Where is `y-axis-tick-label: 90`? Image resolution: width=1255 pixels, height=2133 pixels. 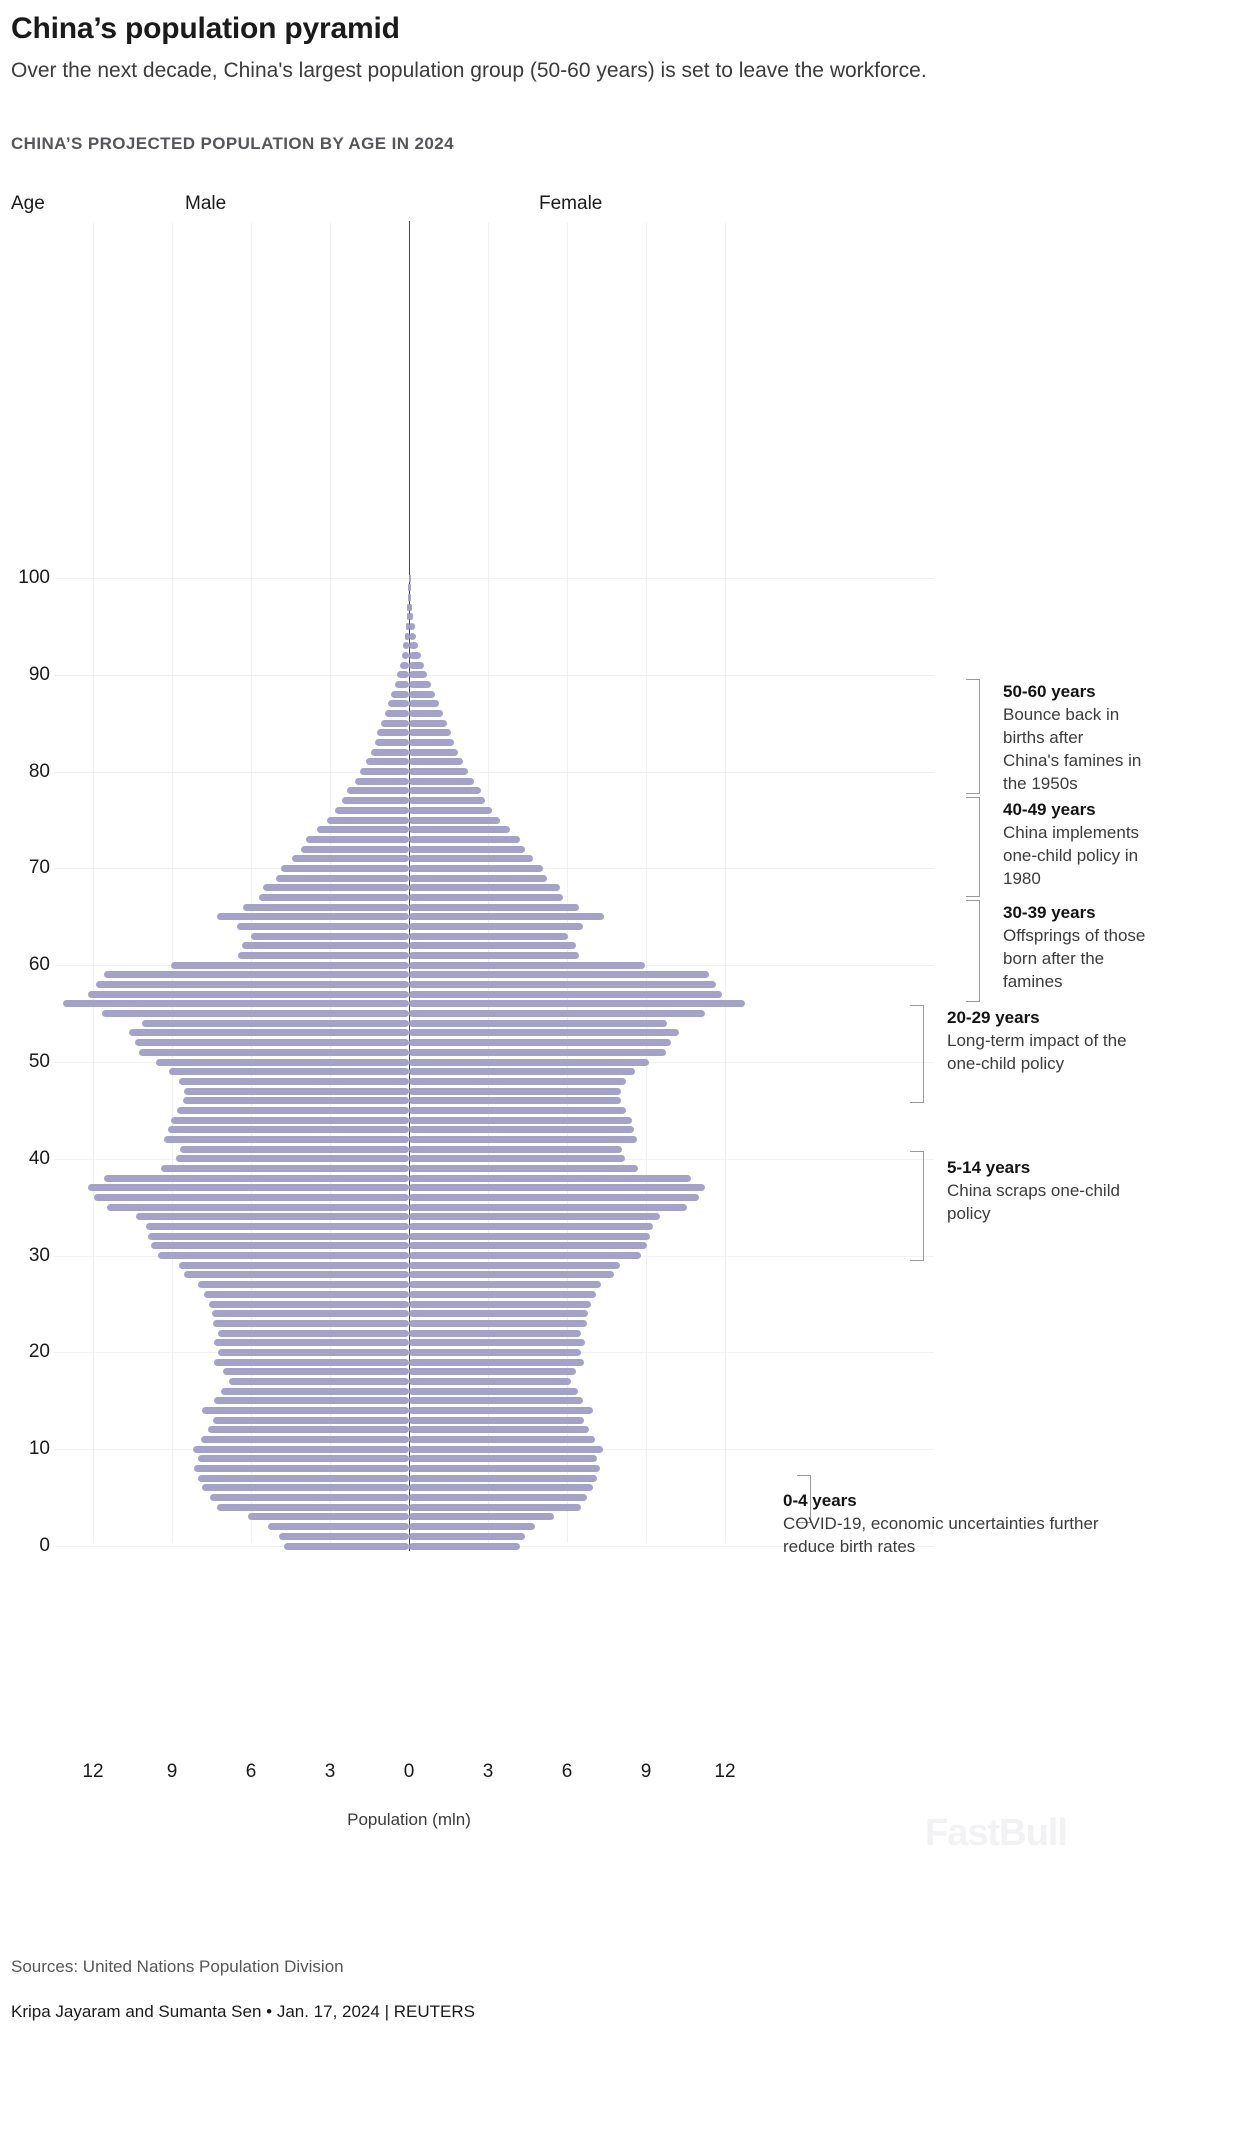 y-axis-tick-label: 90 is located at coordinates (39, 674).